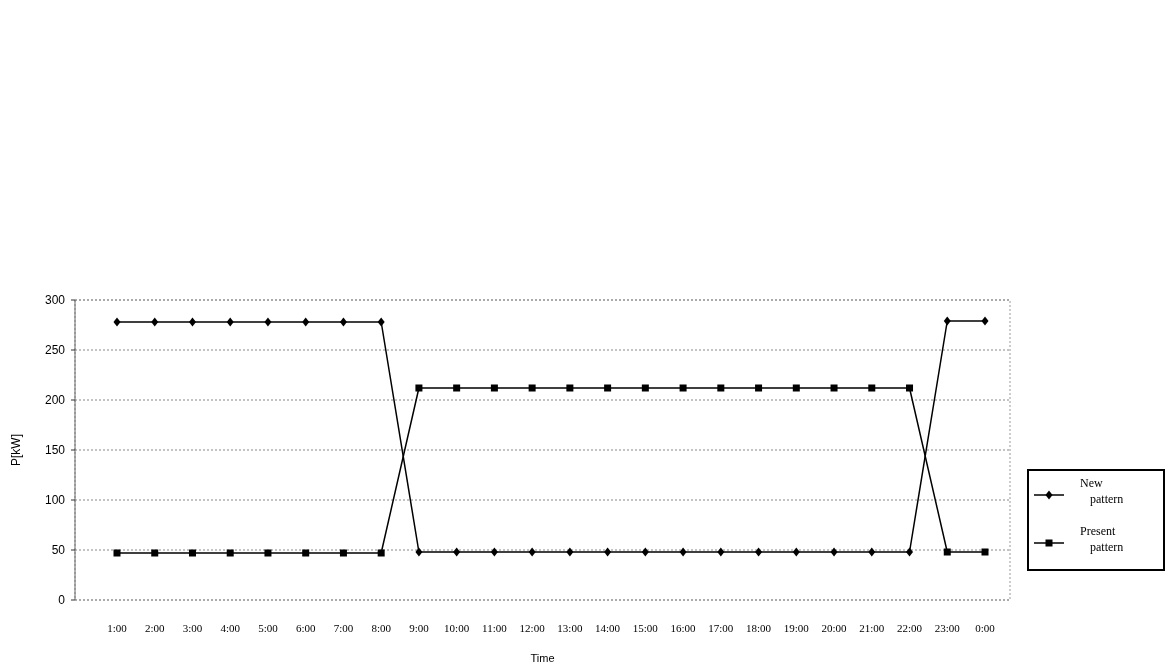 The height and width of the screenshot is (672, 1166). What do you see at coordinates (759, 628) in the screenshot?
I see `x-tick-label: 18:00` at bounding box center [759, 628].